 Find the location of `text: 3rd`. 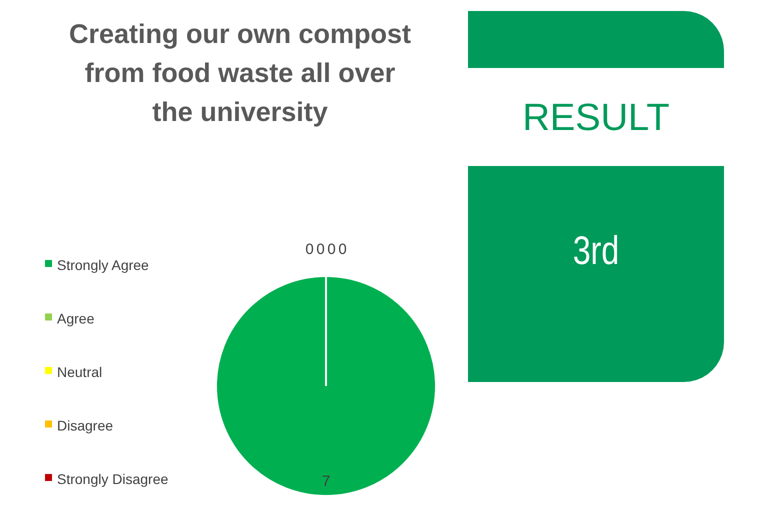

text: 3rd is located at coordinates (596, 250).